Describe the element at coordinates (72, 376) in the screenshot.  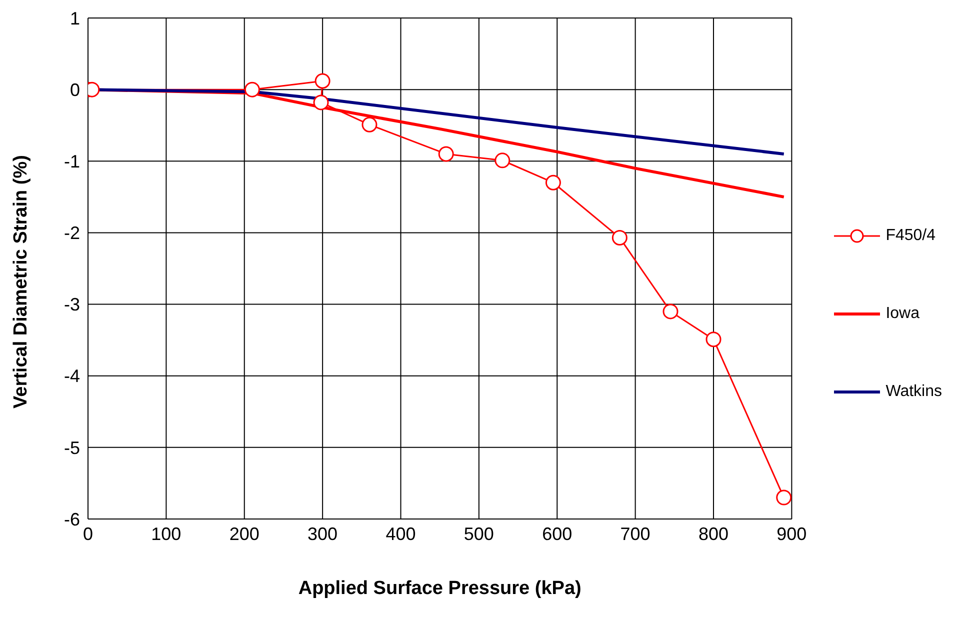
I see `y-tick-label: -4` at that location.